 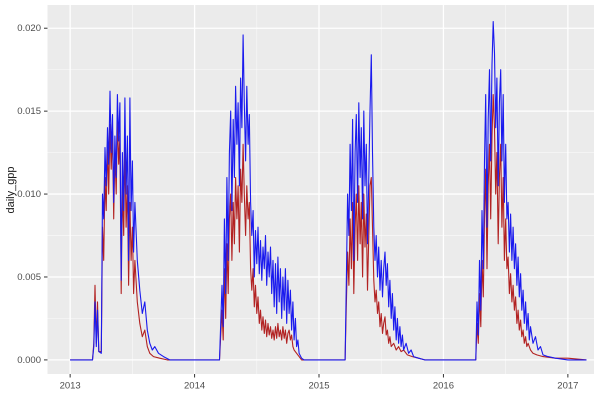 I want to click on x-tick-label: 2015, so click(x=318, y=386).